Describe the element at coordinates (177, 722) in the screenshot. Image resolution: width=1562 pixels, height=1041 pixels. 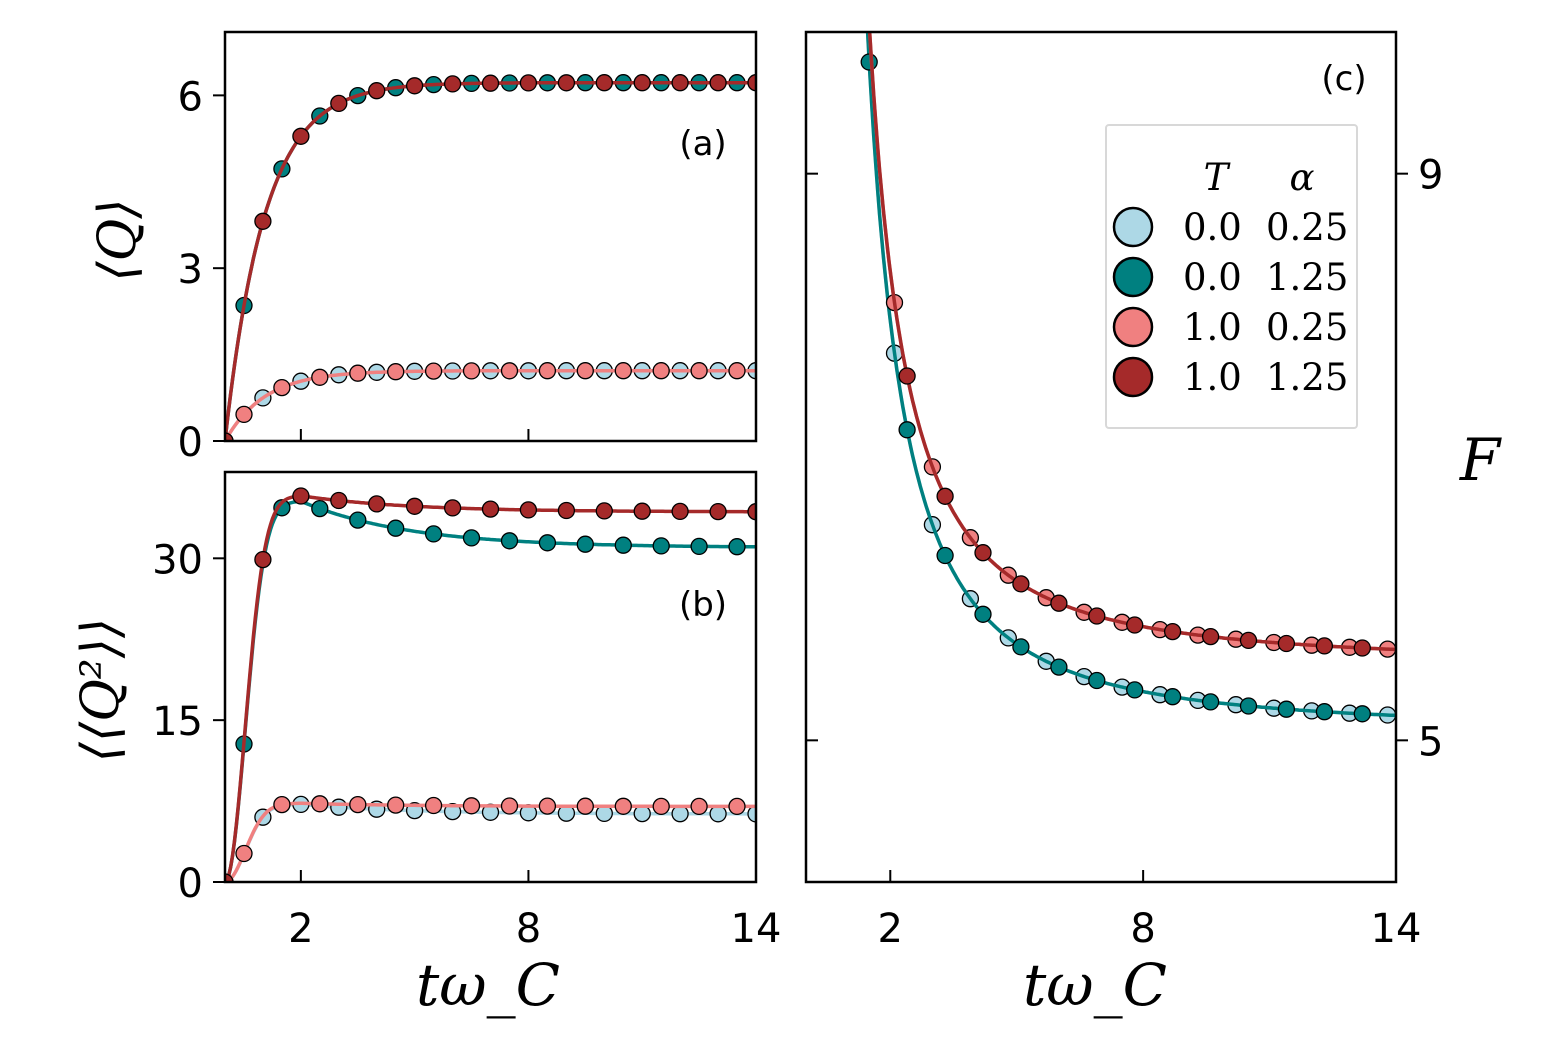
I see `y-tick-label-b: 15` at that location.